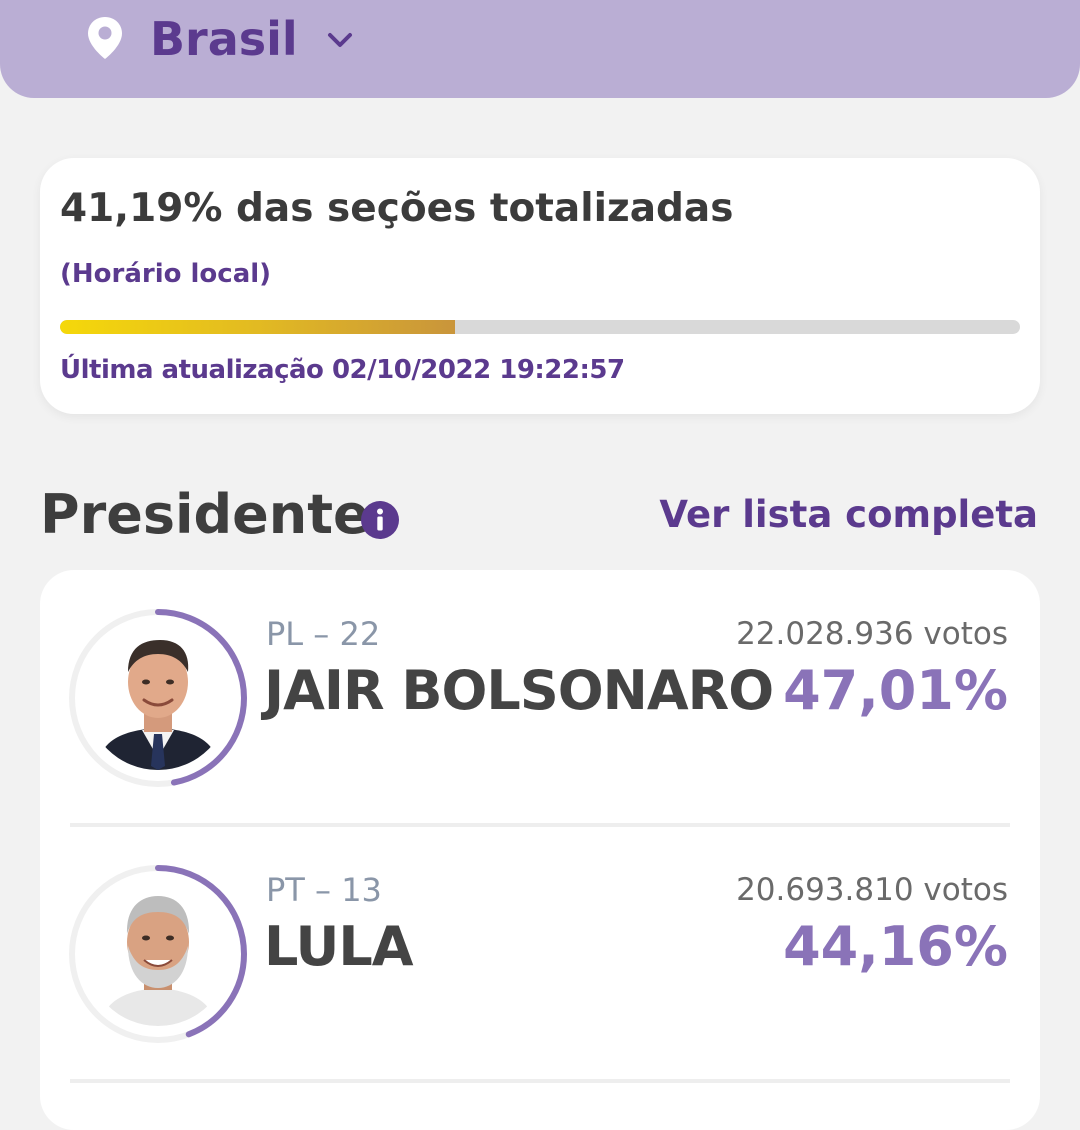 This screenshot has width=1080, height=1130. What do you see at coordinates (519, 690) in the screenshot?
I see `candidate-name: JAIR BOLSONARO` at bounding box center [519, 690].